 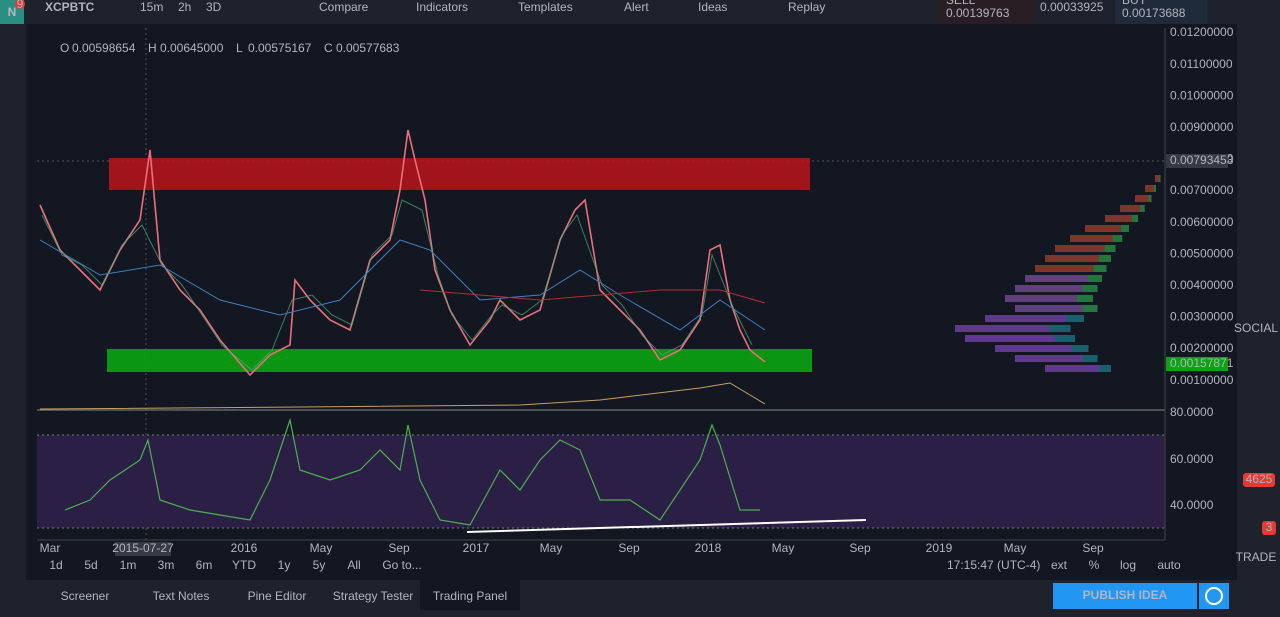 What do you see at coordinates (50, 548) in the screenshot?
I see `time-label: Mar` at bounding box center [50, 548].